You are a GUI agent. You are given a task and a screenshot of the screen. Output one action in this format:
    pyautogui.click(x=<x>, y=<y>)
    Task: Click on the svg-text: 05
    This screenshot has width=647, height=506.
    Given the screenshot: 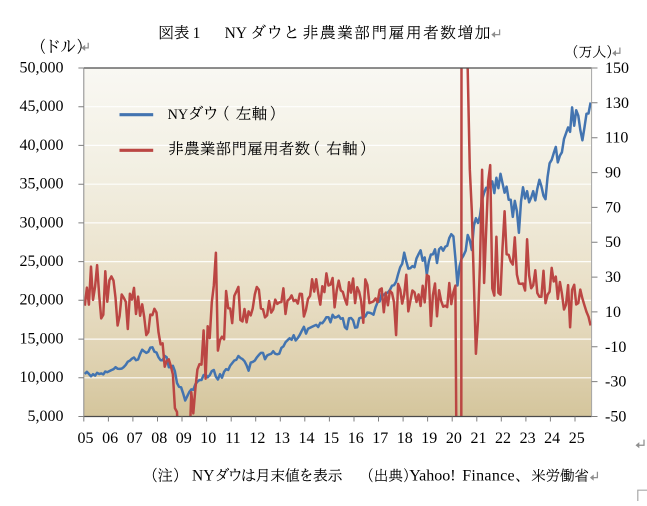 What is the action you would take?
    pyautogui.click(x=86, y=438)
    